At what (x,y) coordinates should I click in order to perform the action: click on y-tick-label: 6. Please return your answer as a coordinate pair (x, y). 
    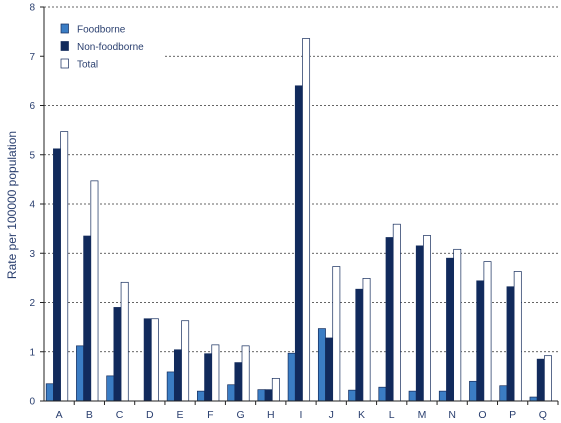
    Looking at the image, I should click on (32, 106).